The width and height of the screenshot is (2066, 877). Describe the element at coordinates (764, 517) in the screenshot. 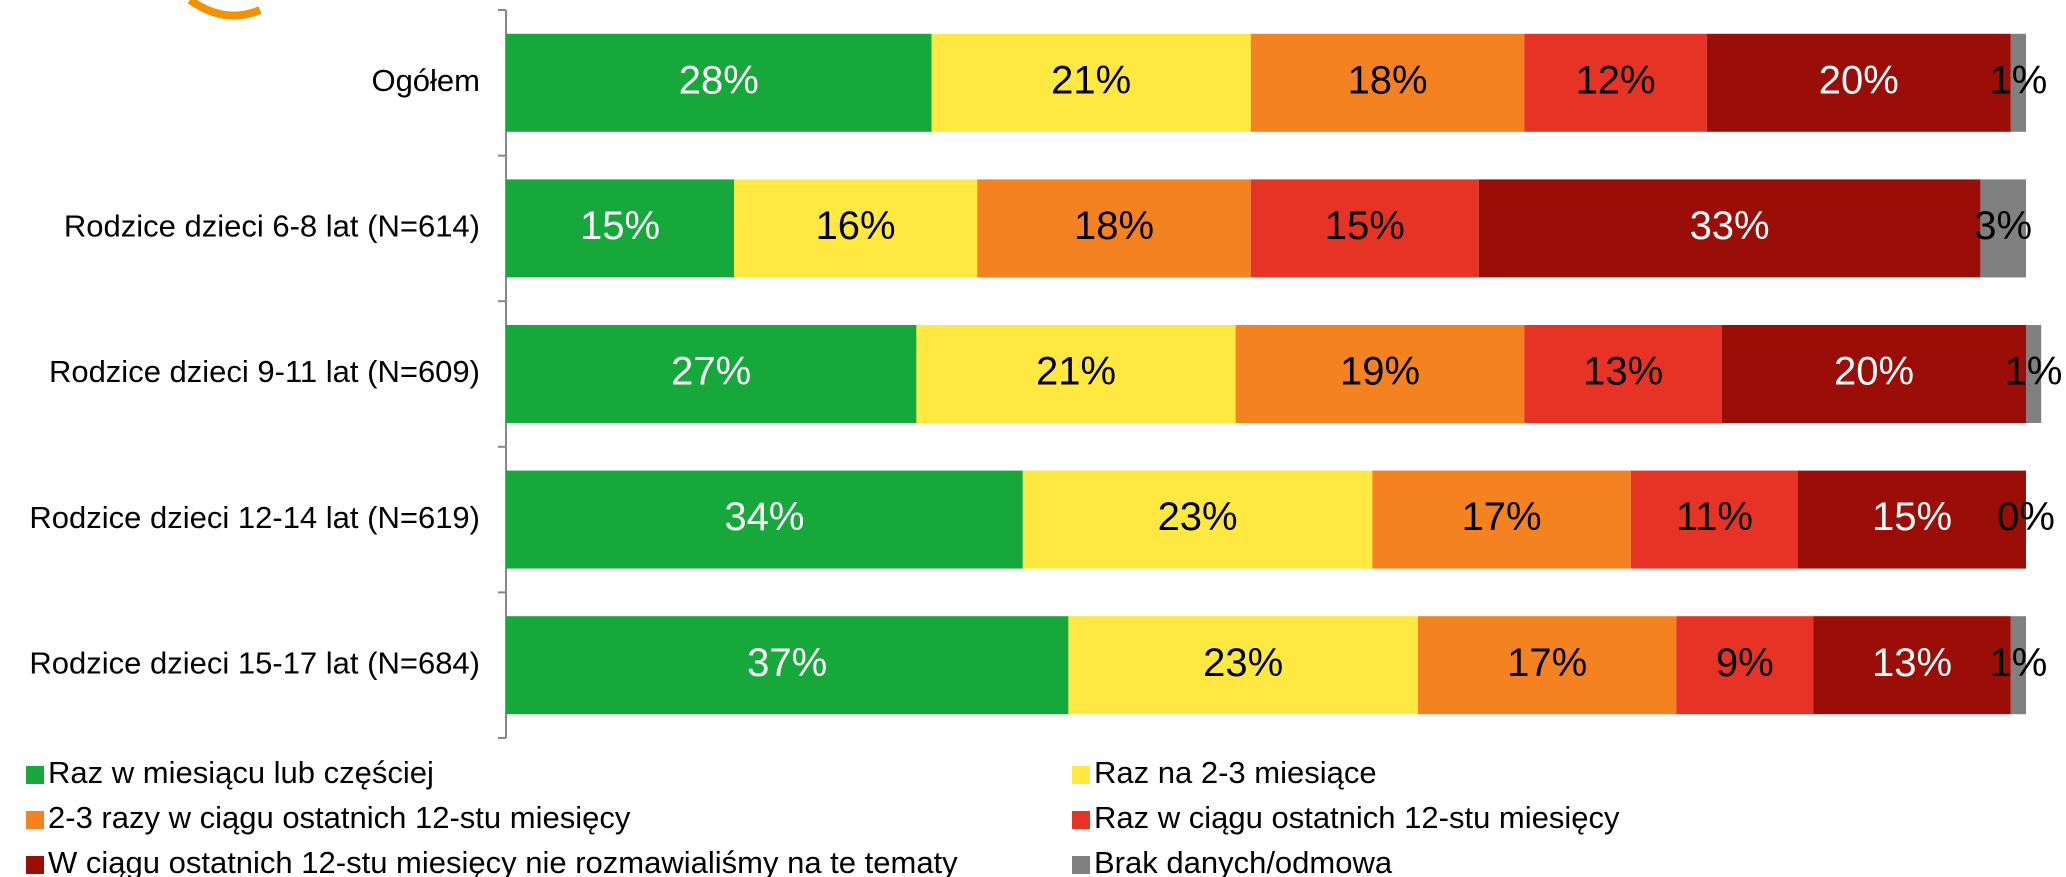

I see `data-label: 34%` at that location.